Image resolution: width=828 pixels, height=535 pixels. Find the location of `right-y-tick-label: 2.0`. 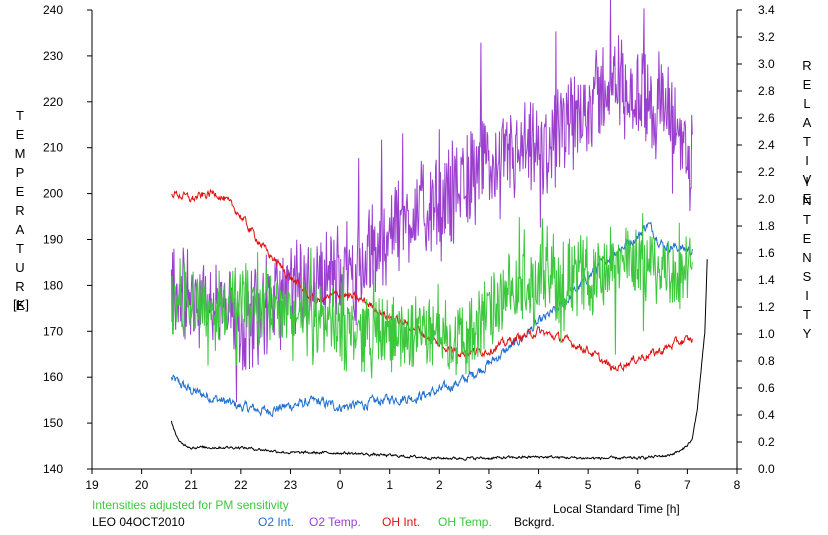

right-y-tick-label: 2.0 is located at coordinates (766, 199).